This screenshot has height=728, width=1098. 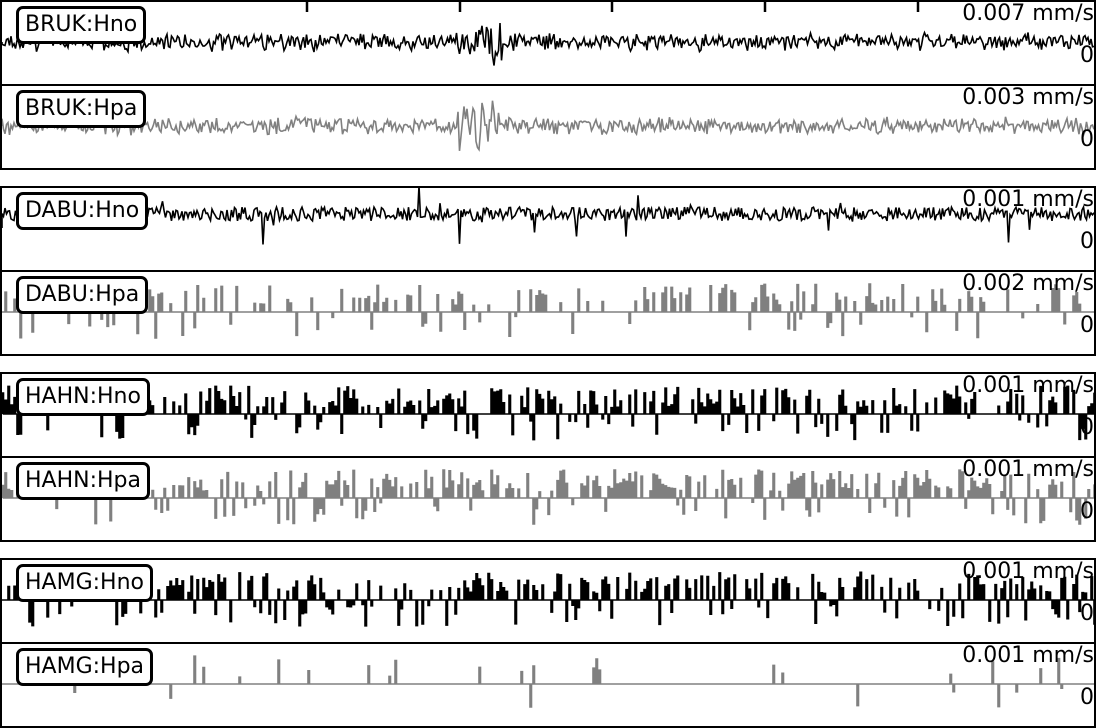 What do you see at coordinates (83, 397) in the screenshot?
I see `station-label: HAHN:Hno` at bounding box center [83, 397].